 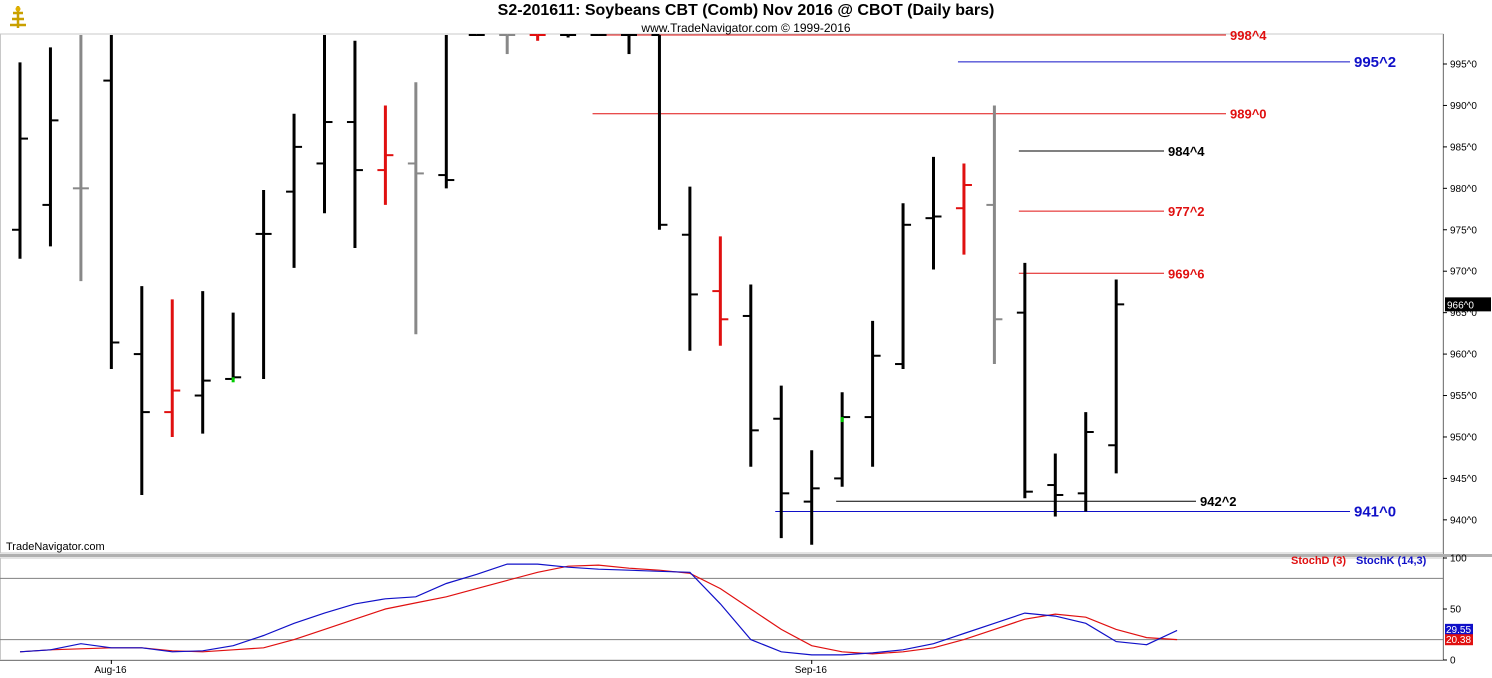 I want to click on x-axis-tick-label: Aug-16, so click(x=110, y=670).